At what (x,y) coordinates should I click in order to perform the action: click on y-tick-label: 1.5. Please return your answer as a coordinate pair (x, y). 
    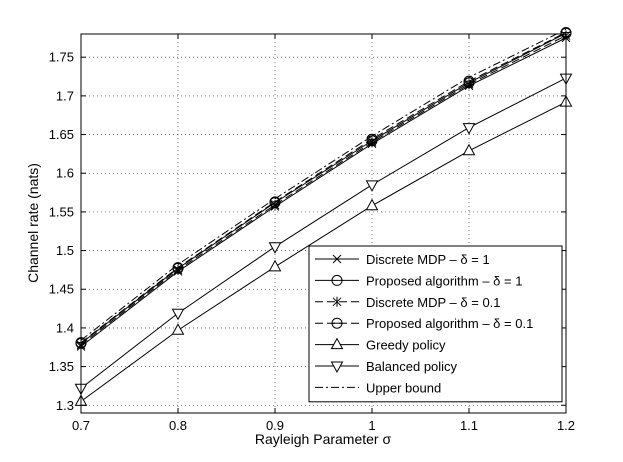
    Looking at the image, I should click on (65, 250).